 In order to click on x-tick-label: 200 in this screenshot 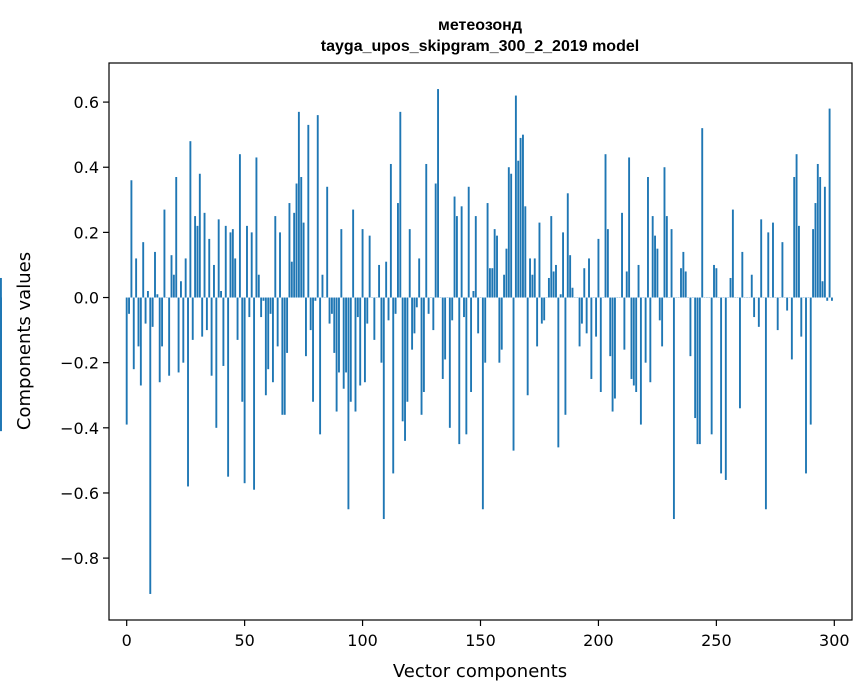, I will do `click(598, 640)`.